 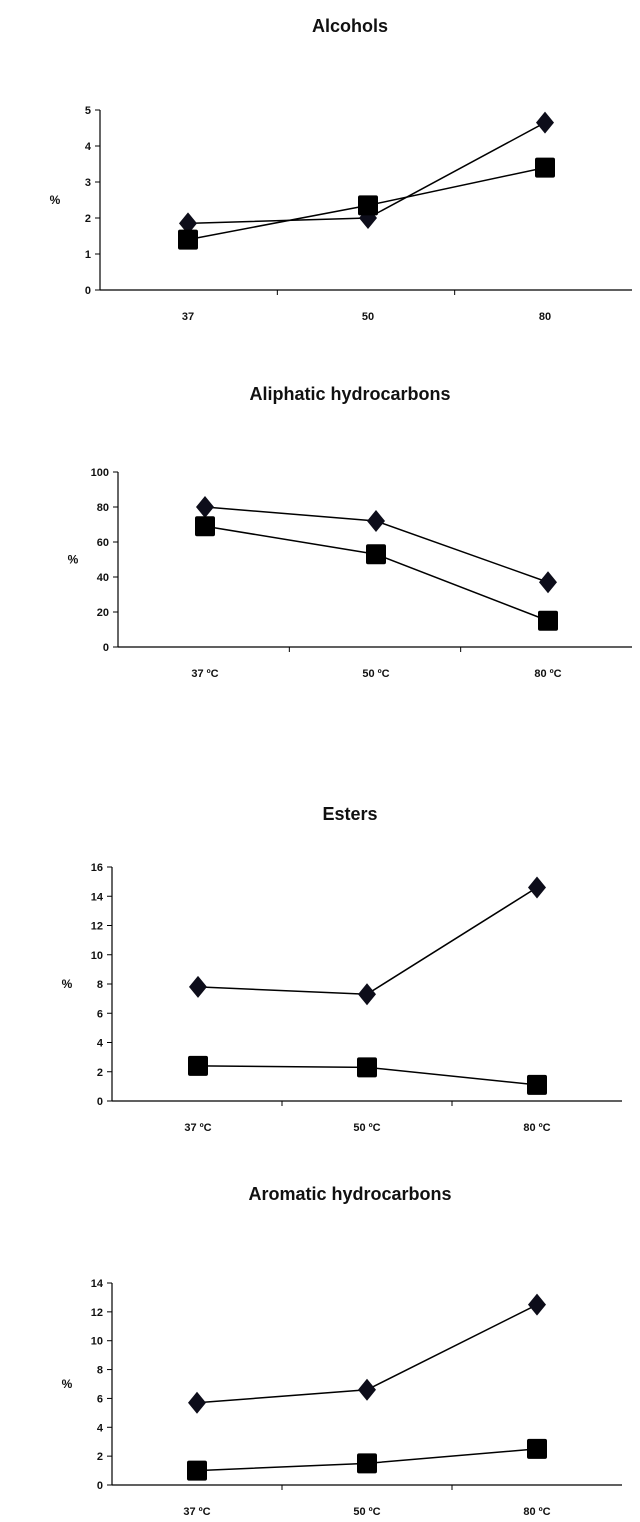 I want to click on chart-title: Alcohols, so click(x=350, y=26).